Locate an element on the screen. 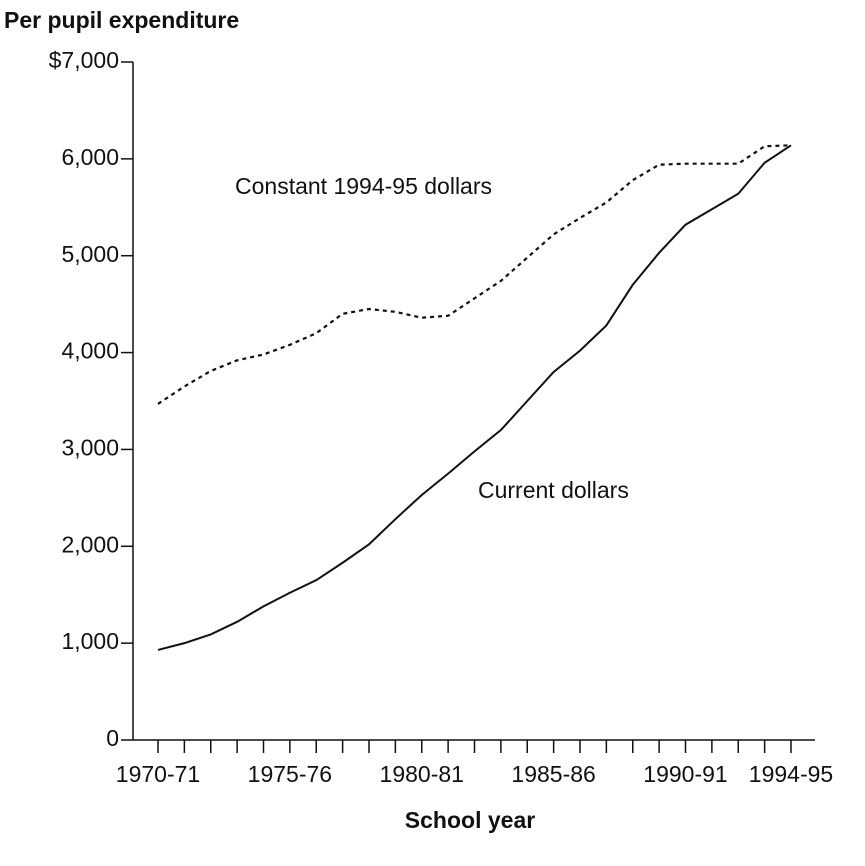 The height and width of the screenshot is (866, 865). x-tick-label: 1980-81 is located at coordinates (422, 774).